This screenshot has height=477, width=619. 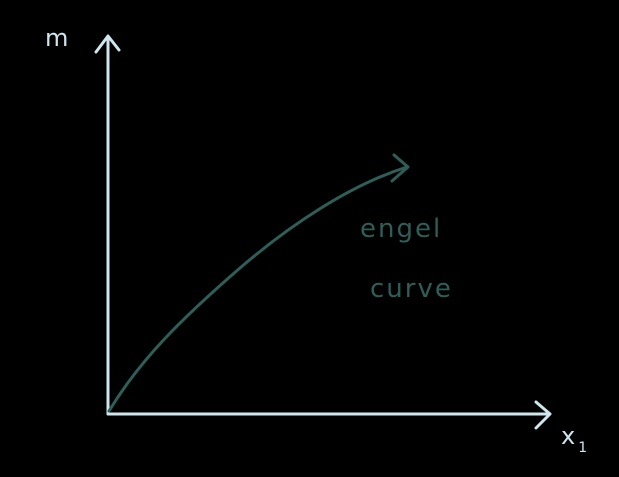 What do you see at coordinates (543, 415) in the screenshot?
I see `x-axis-arrowhead` at bounding box center [543, 415].